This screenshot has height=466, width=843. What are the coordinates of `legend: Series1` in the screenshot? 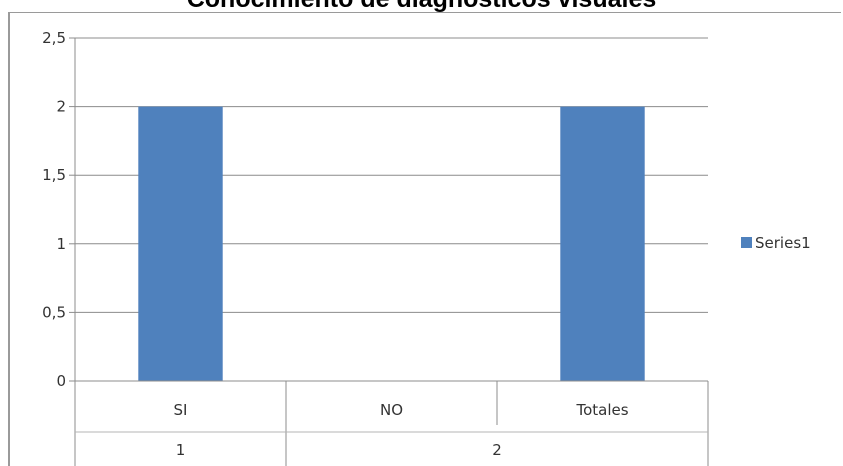 It's located at (776, 243).